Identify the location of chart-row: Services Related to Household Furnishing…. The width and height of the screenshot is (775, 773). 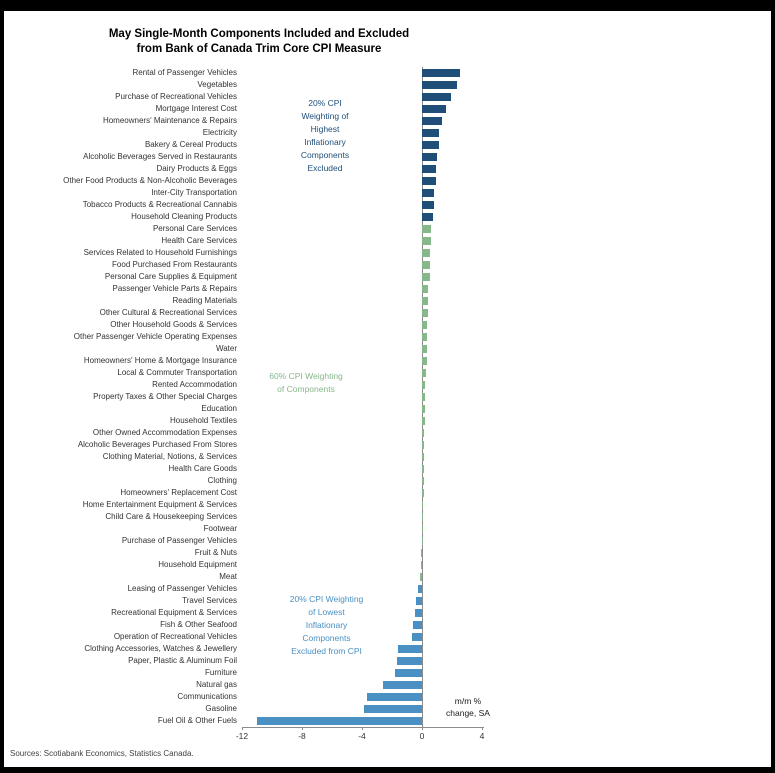
(387, 253).